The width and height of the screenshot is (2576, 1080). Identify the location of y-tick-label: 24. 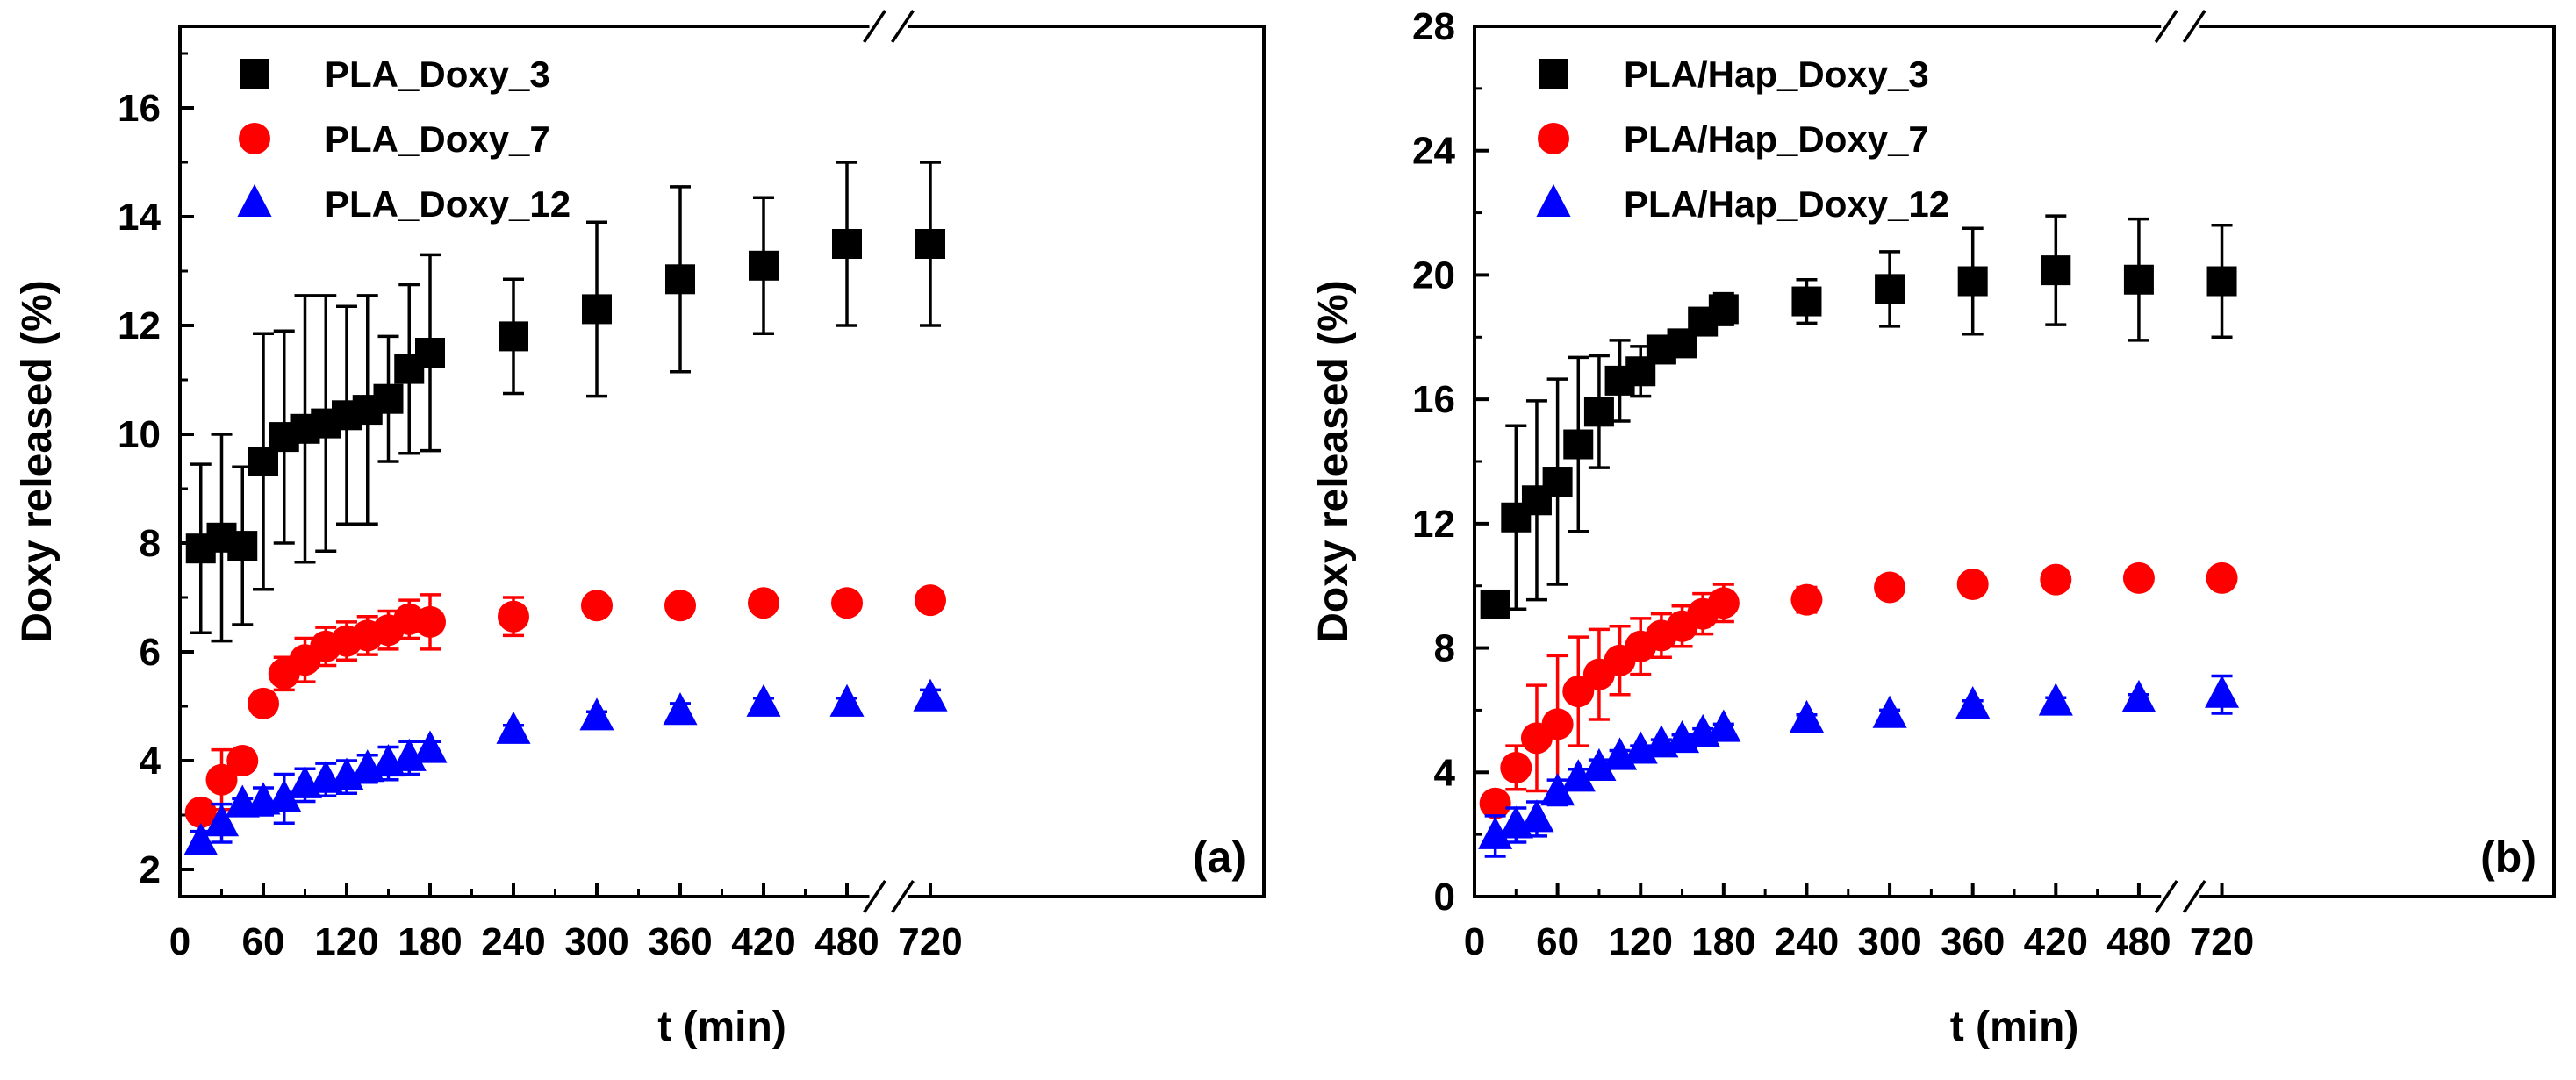
(1434, 151).